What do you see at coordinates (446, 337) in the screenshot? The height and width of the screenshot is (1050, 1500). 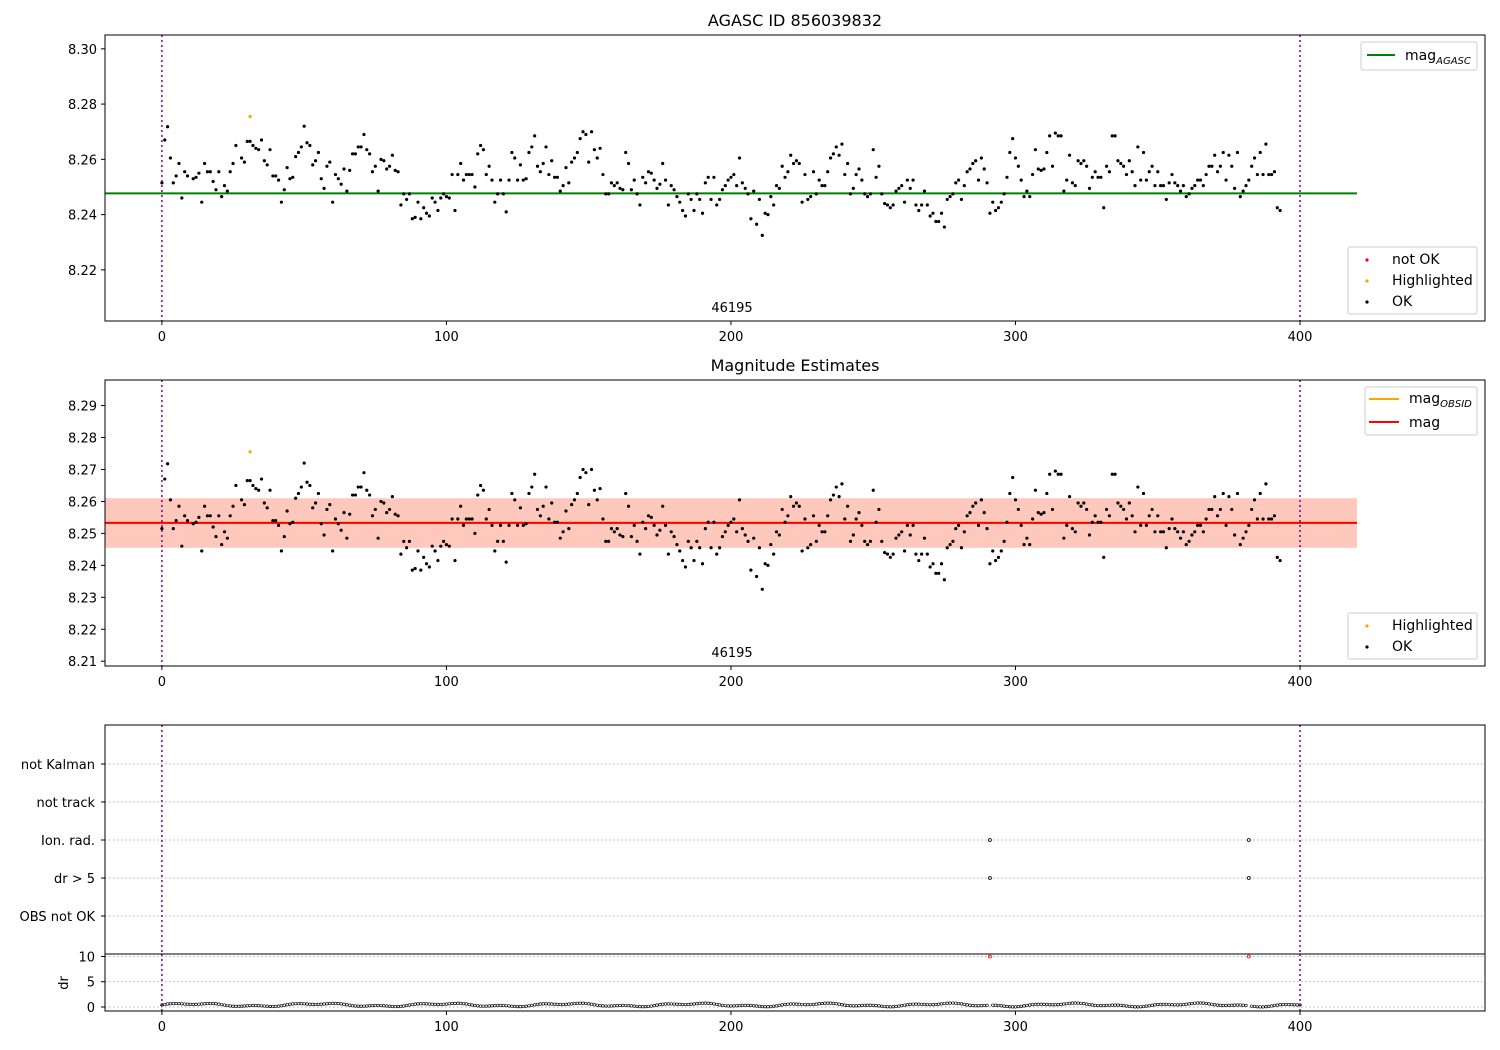 I see `p1-xtick-label: 100` at bounding box center [446, 337].